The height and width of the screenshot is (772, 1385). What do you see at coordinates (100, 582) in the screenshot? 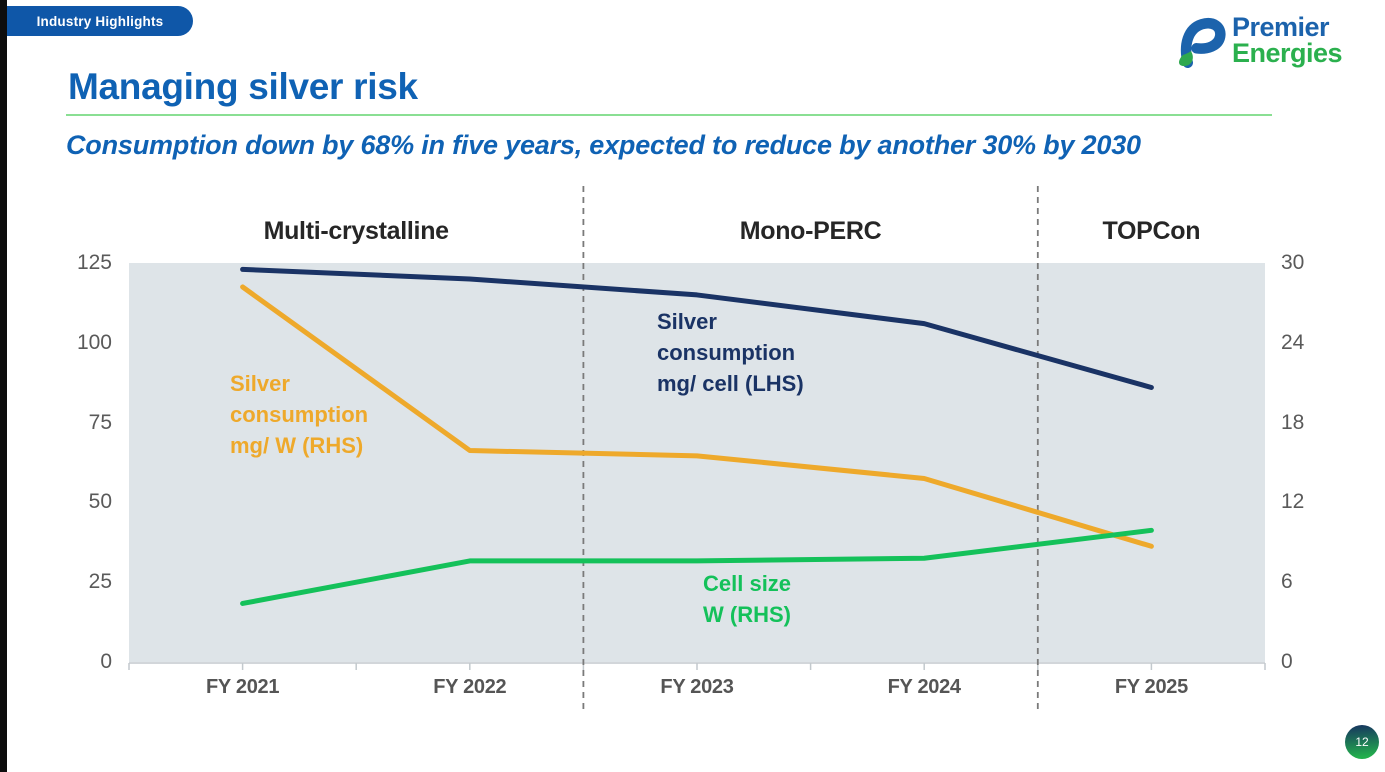
I see `left-axis-tick: 25` at bounding box center [100, 582].